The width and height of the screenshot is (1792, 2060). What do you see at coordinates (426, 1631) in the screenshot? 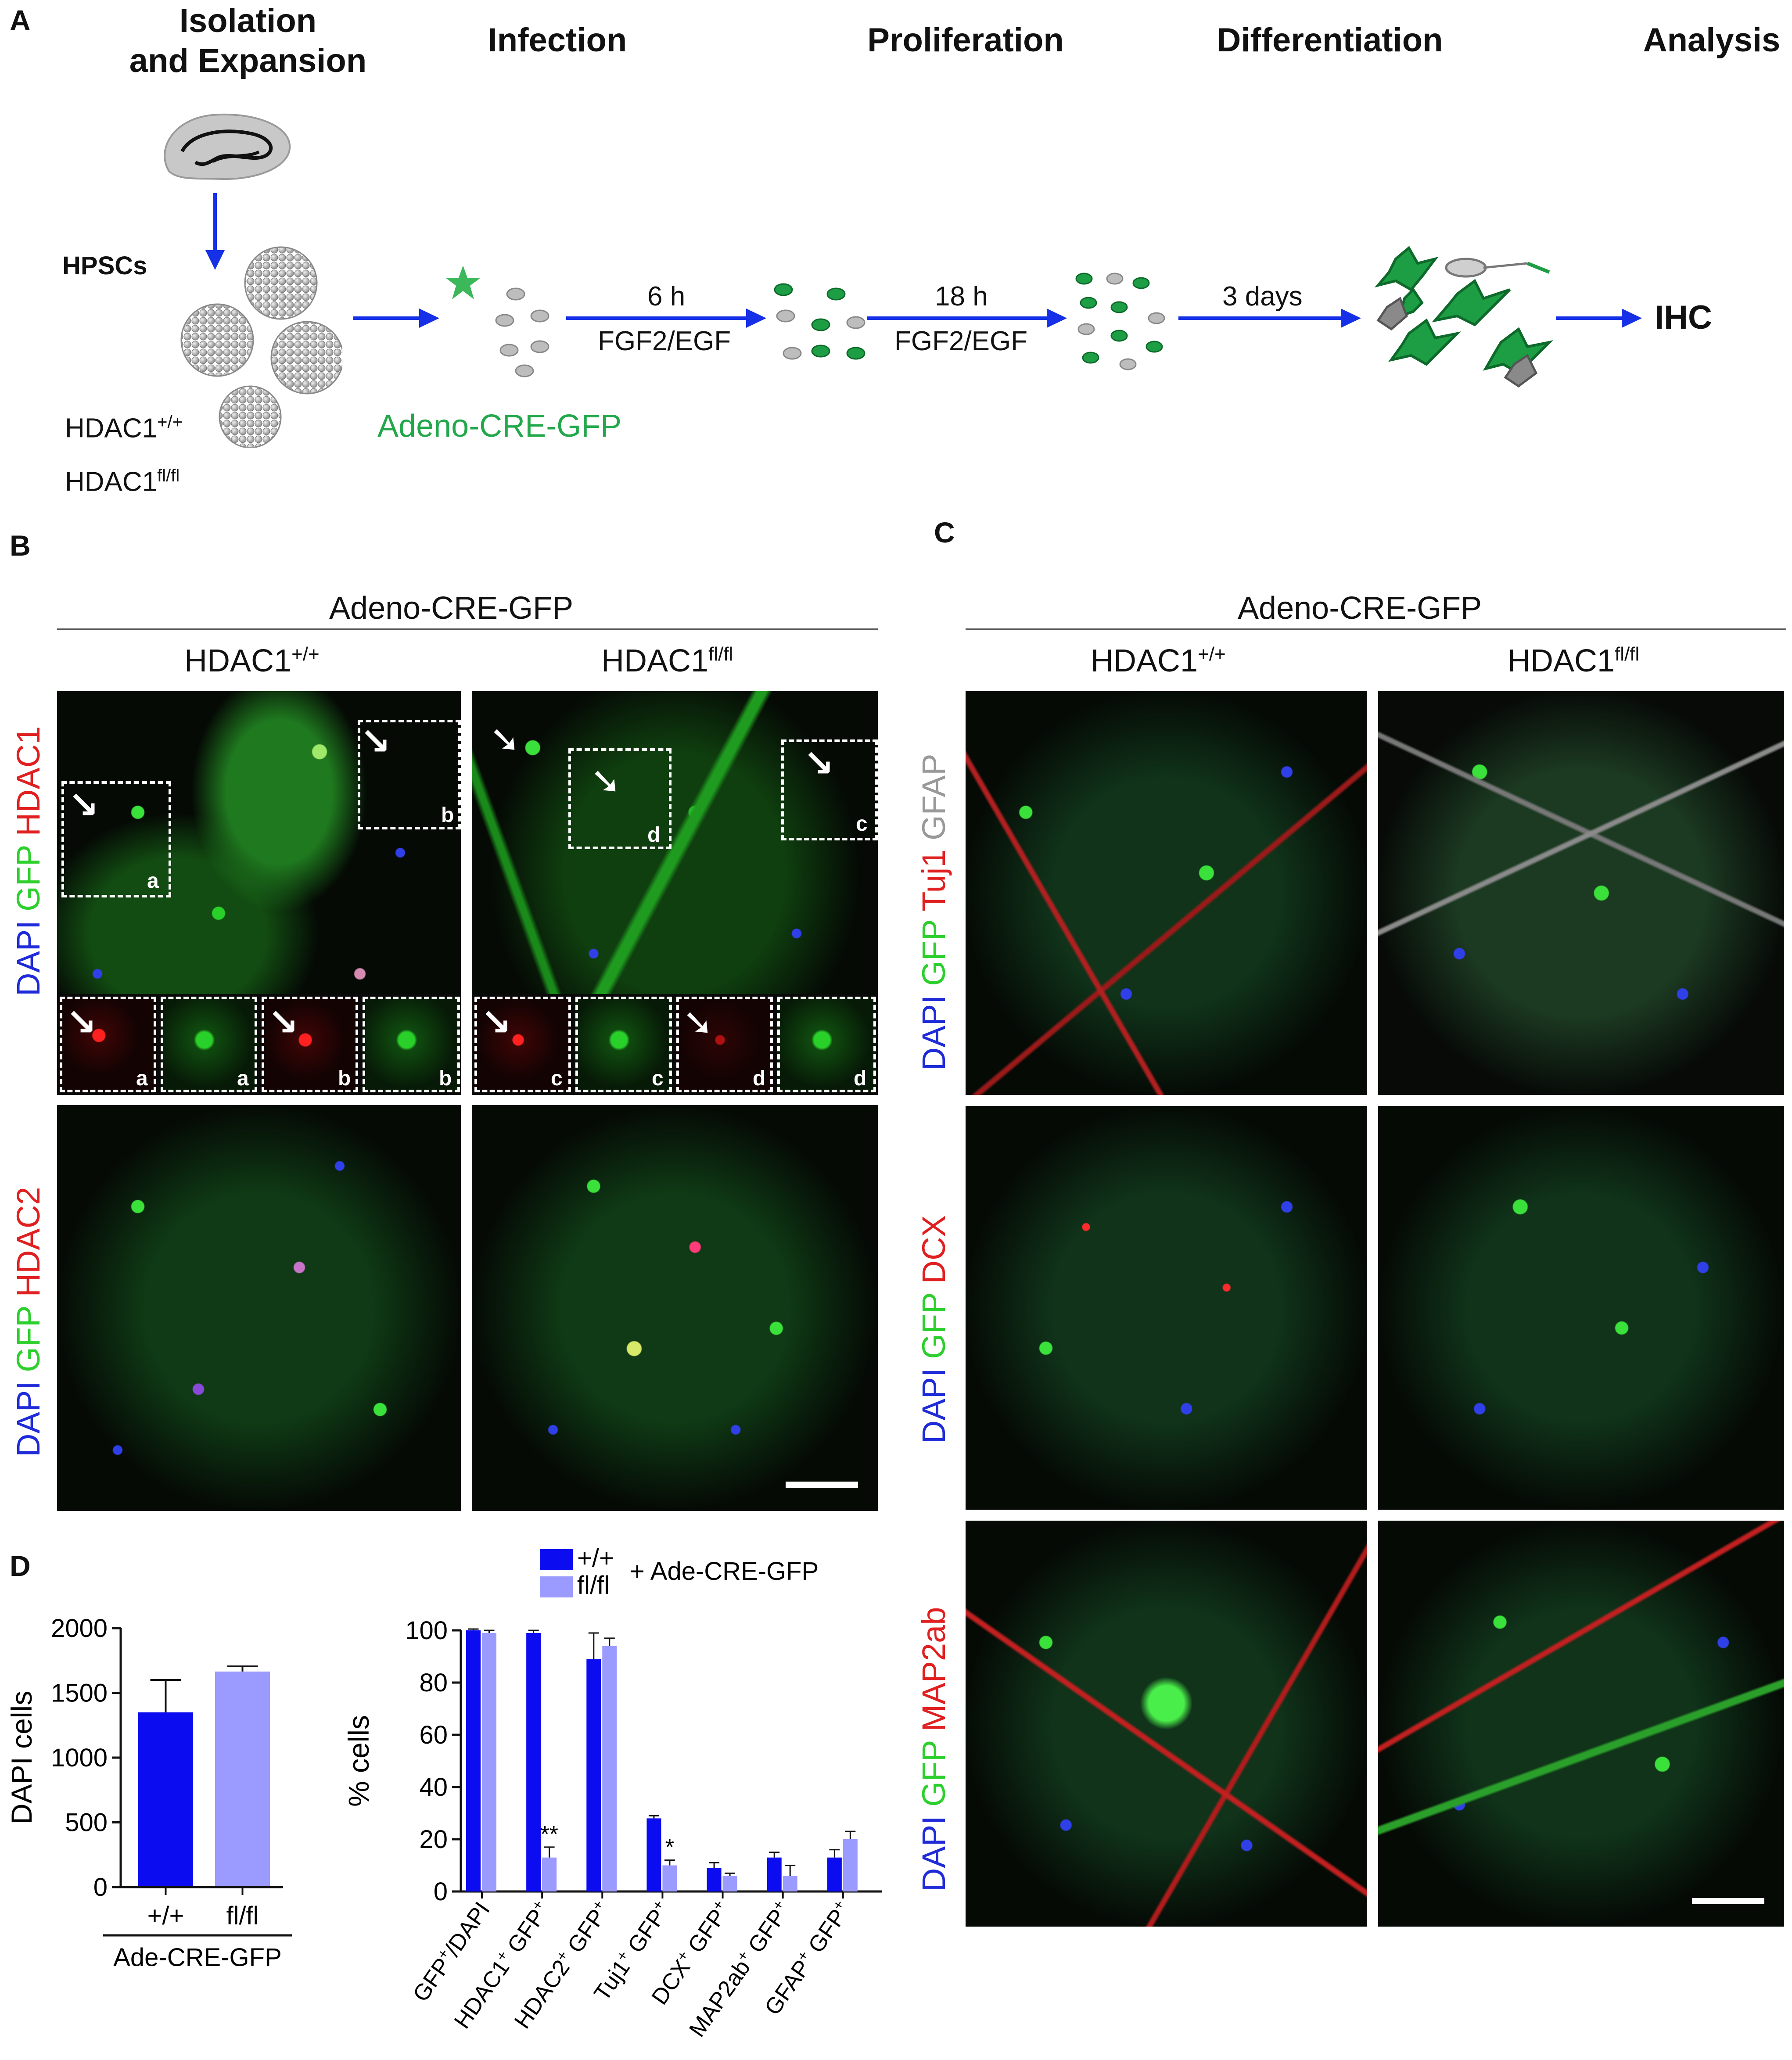
I see `y-tick-label: 100` at bounding box center [426, 1631].